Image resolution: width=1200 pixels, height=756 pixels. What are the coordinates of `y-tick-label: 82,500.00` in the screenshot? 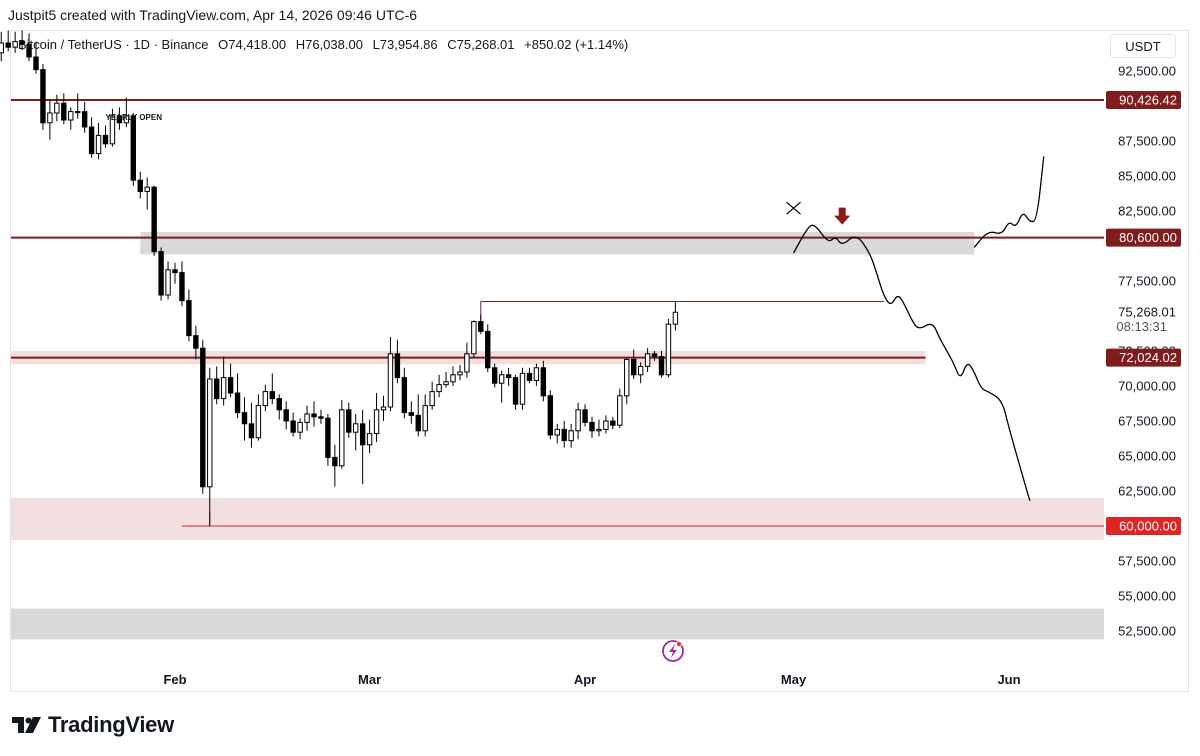 It's located at (1147, 211).